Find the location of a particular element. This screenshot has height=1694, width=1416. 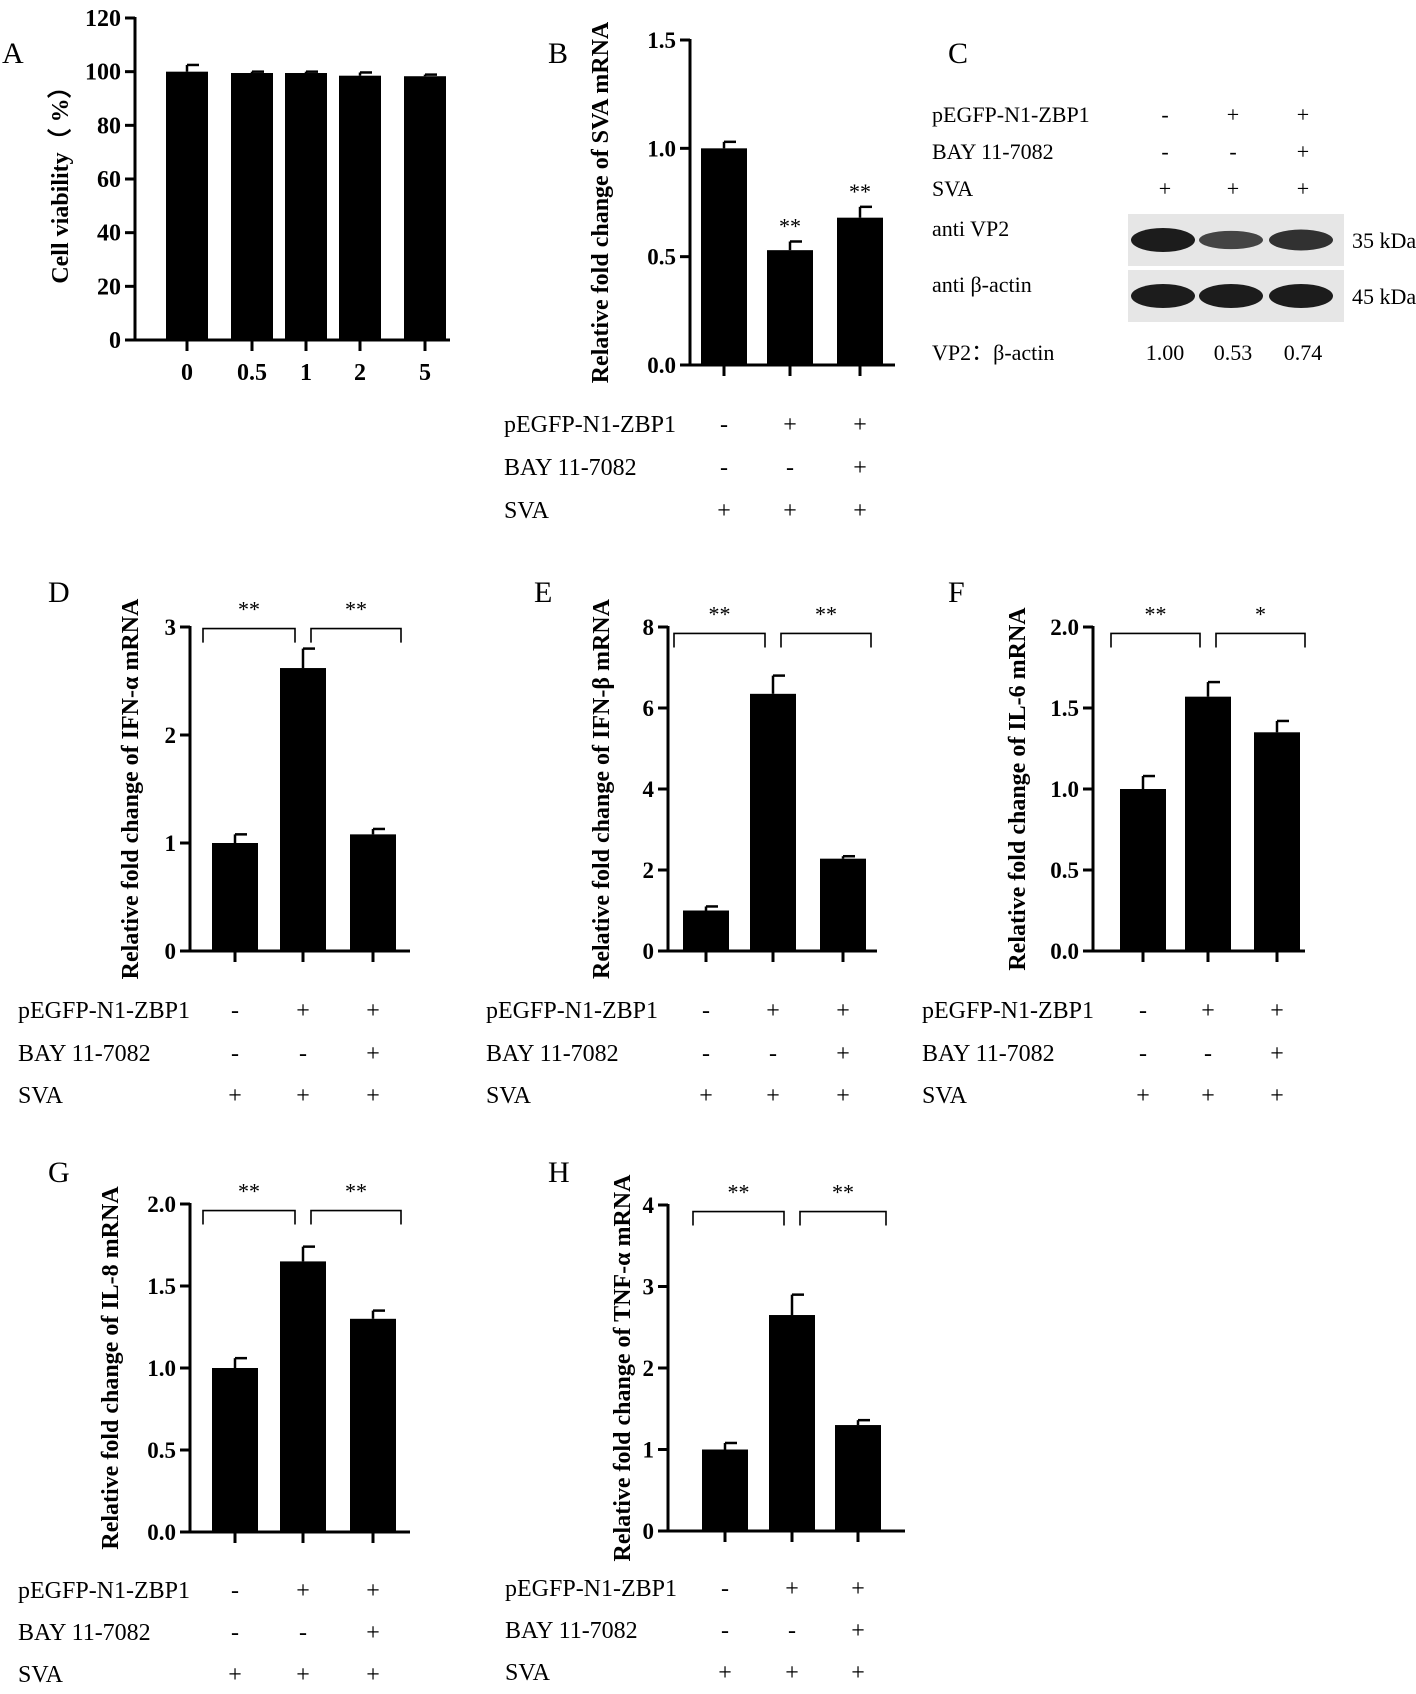

panel-letter-c: C is located at coordinates (958, 53).